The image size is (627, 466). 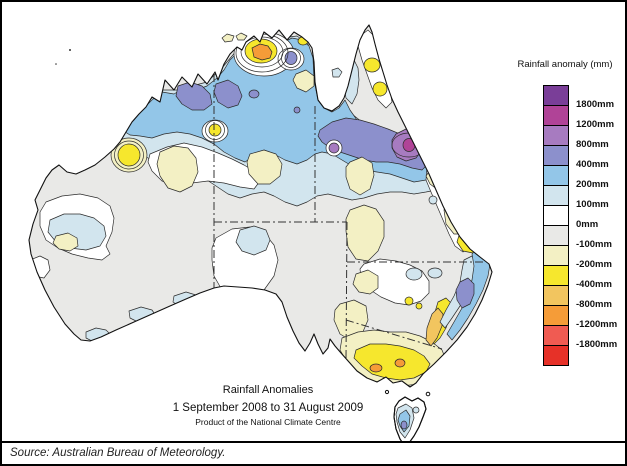 I want to click on flinders-island, so click(x=428, y=394).